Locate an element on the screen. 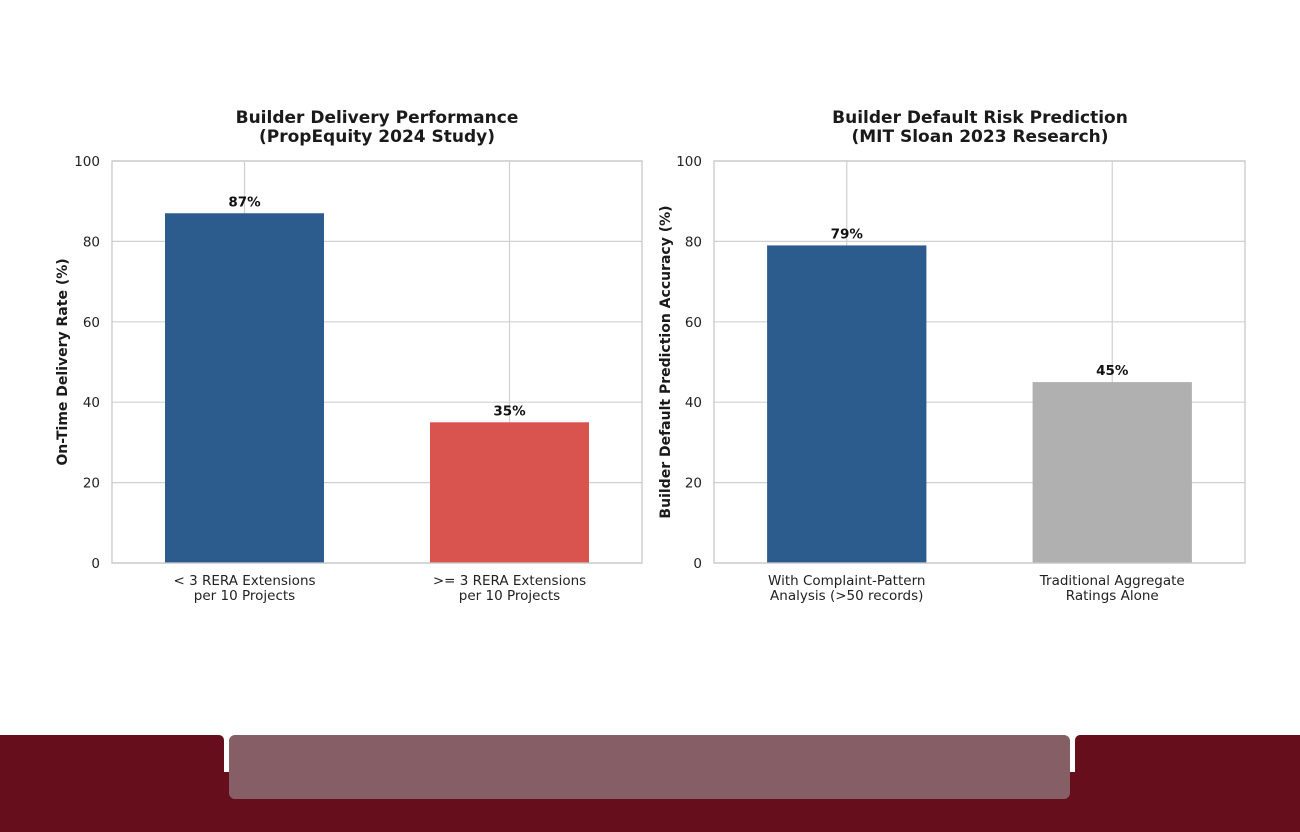 The width and height of the screenshot is (1300, 832). y-axis-label: Builder Default Prediction Accuracy (%) is located at coordinates (666, 361).